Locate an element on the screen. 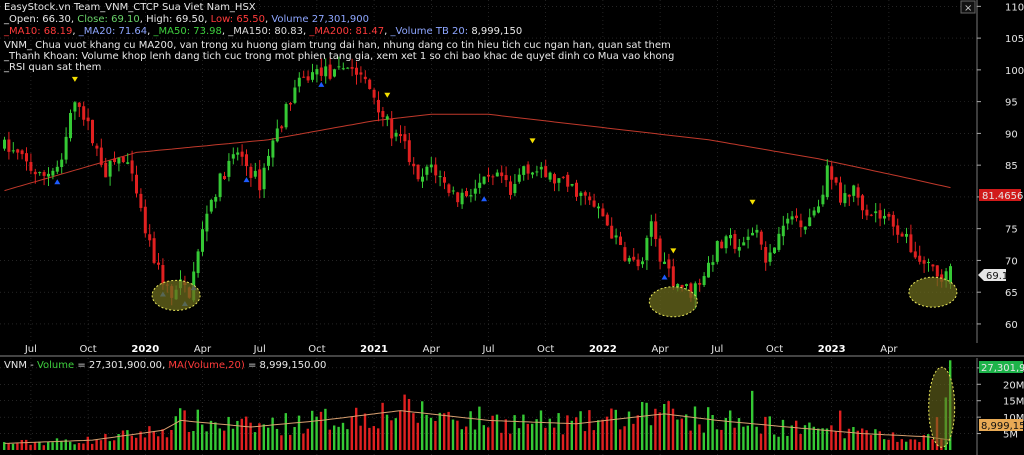 Image resolution: width=1024 pixels, height=455 pixels. ma20-label: _MA20: is located at coordinates (97, 31).